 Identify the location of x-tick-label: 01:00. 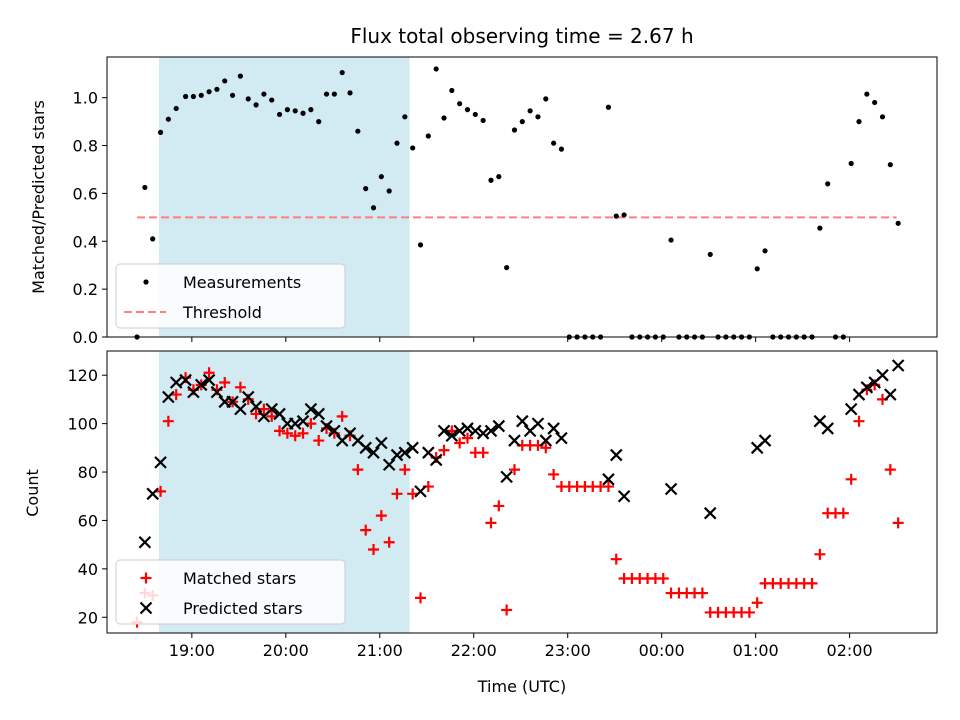
(756, 650).